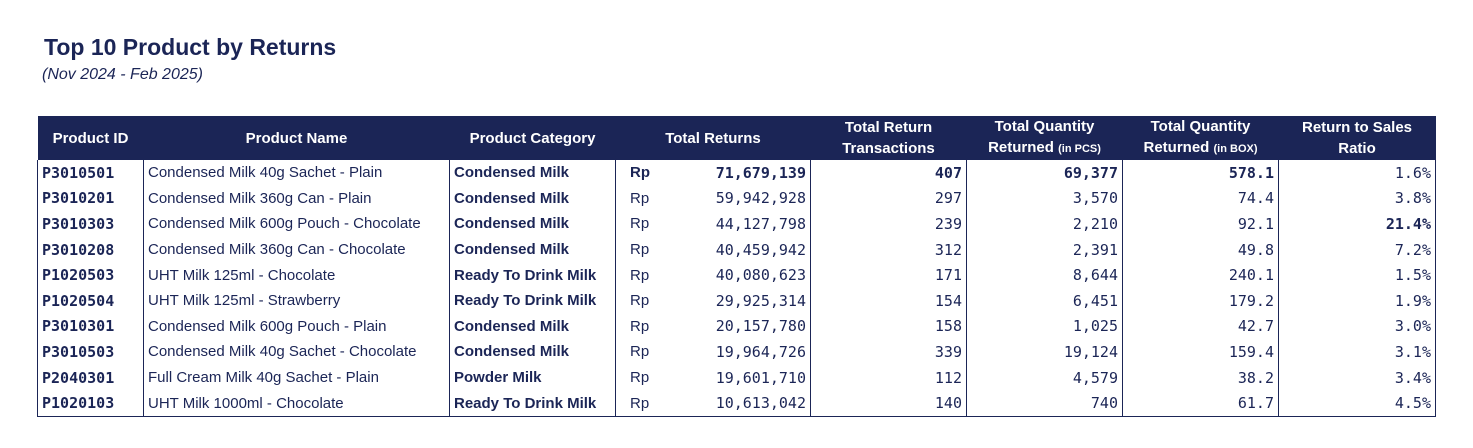 The height and width of the screenshot is (448, 1473). I want to click on header-transactions-line1: Total Return, so click(888, 127).